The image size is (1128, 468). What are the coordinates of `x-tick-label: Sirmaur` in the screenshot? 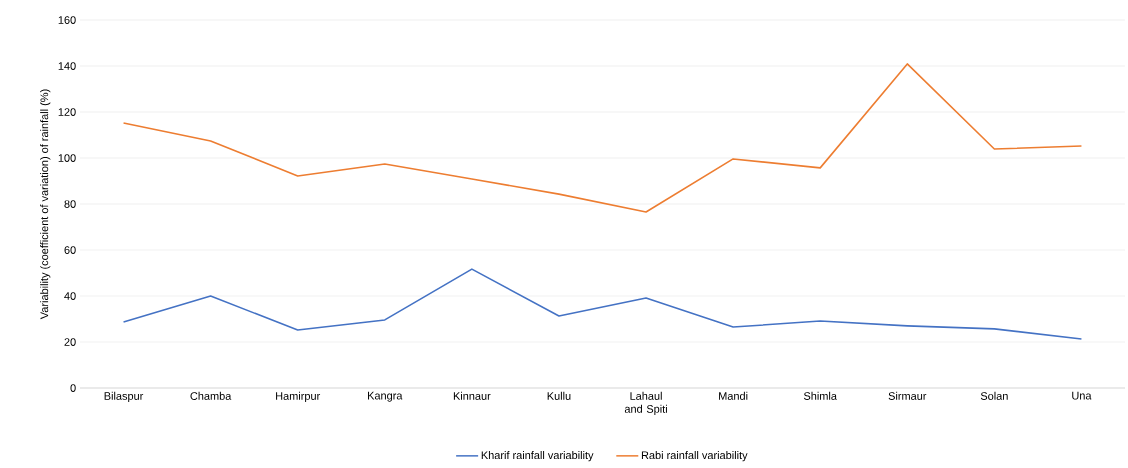 It's located at (907, 395).